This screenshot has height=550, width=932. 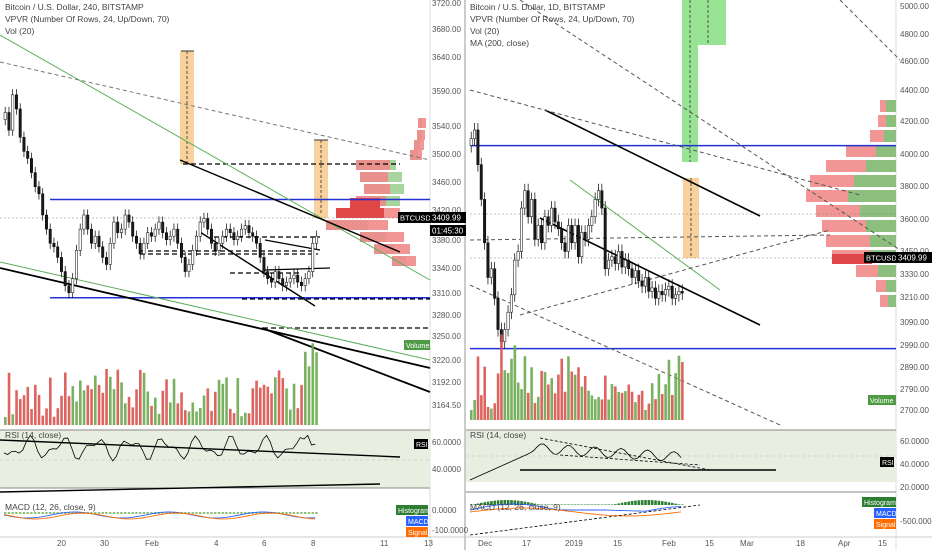 What do you see at coordinates (292, 245) in the screenshot?
I see `left-black-trendline` at bounding box center [292, 245].